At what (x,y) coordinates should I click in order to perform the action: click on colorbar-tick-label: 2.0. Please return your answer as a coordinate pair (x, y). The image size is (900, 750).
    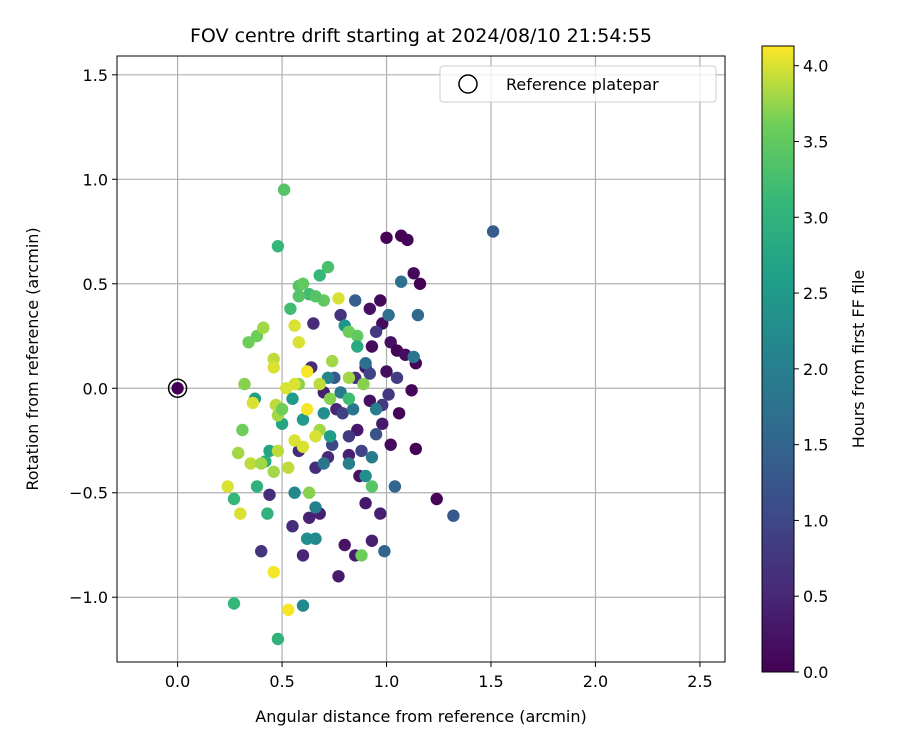
    Looking at the image, I should click on (815, 369).